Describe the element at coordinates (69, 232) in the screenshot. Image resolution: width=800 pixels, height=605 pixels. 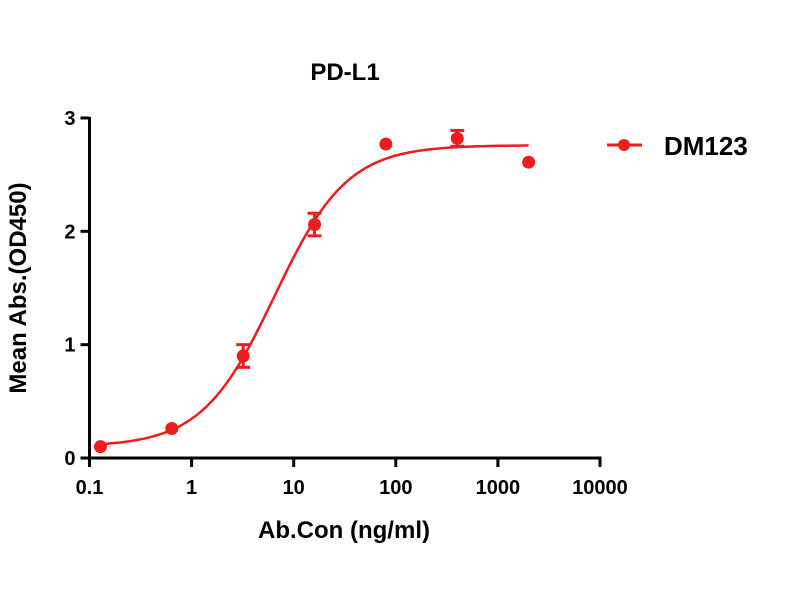
I see `y-tick-label: 2` at that location.